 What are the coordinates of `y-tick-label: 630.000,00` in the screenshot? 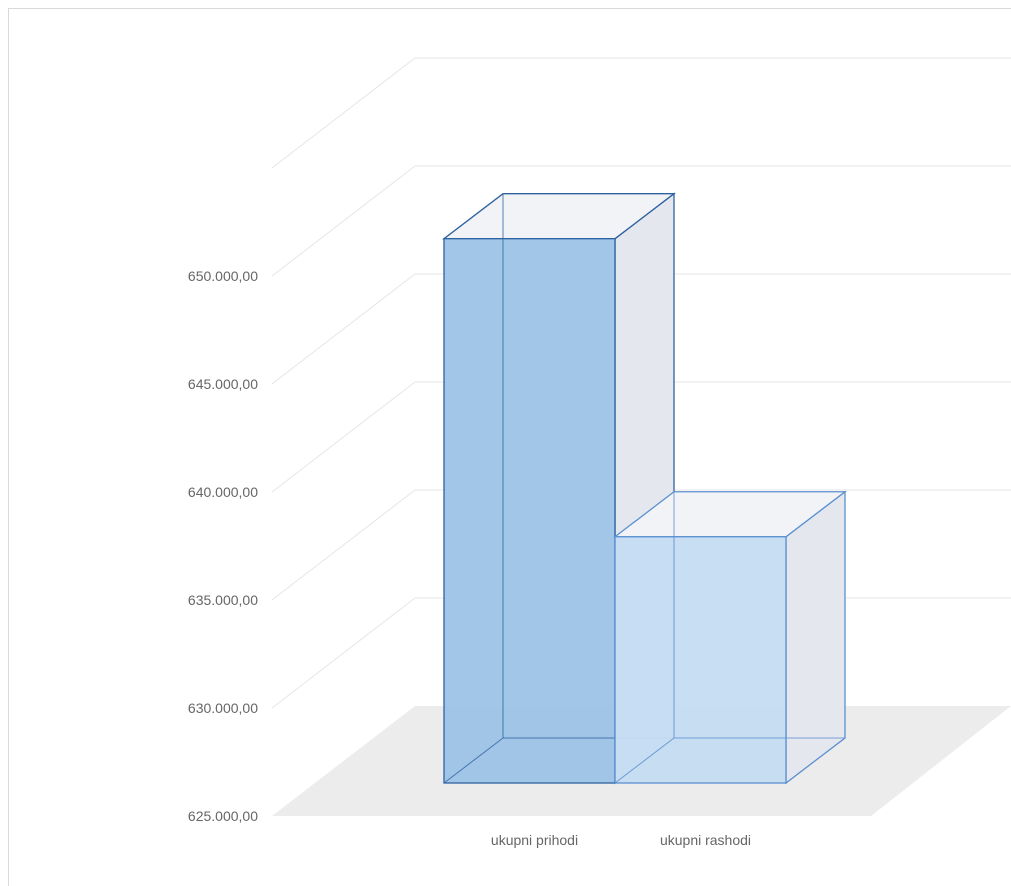 It's located at (223, 708).